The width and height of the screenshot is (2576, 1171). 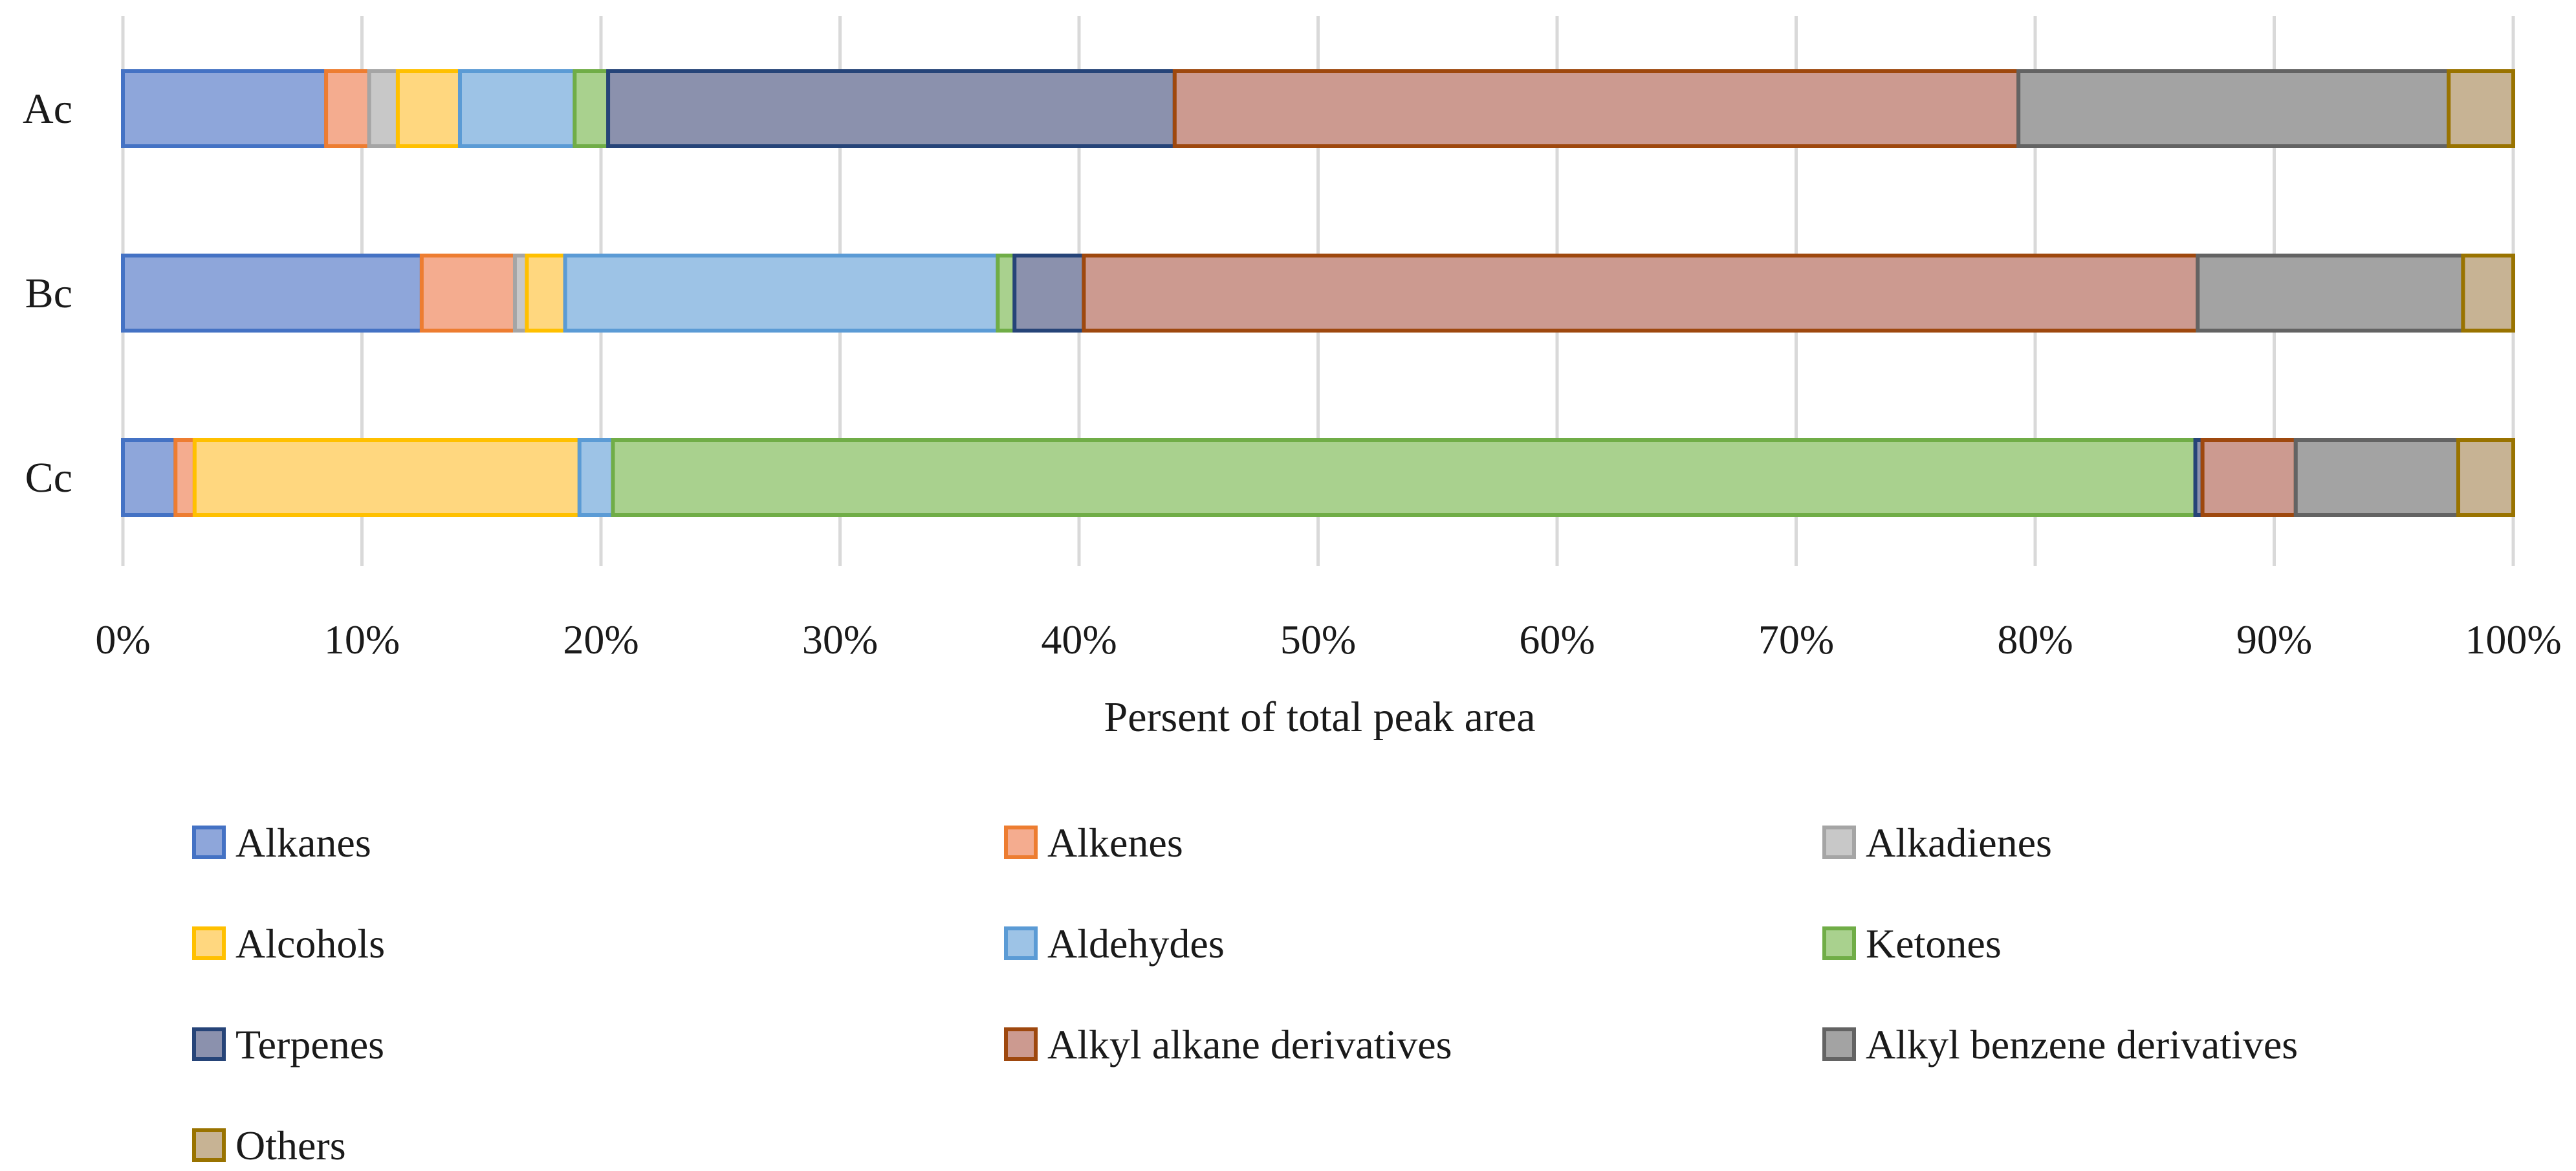 What do you see at coordinates (303, 843) in the screenshot?
I see `legend-label: Alkanes` at bounding box center [303, 843].